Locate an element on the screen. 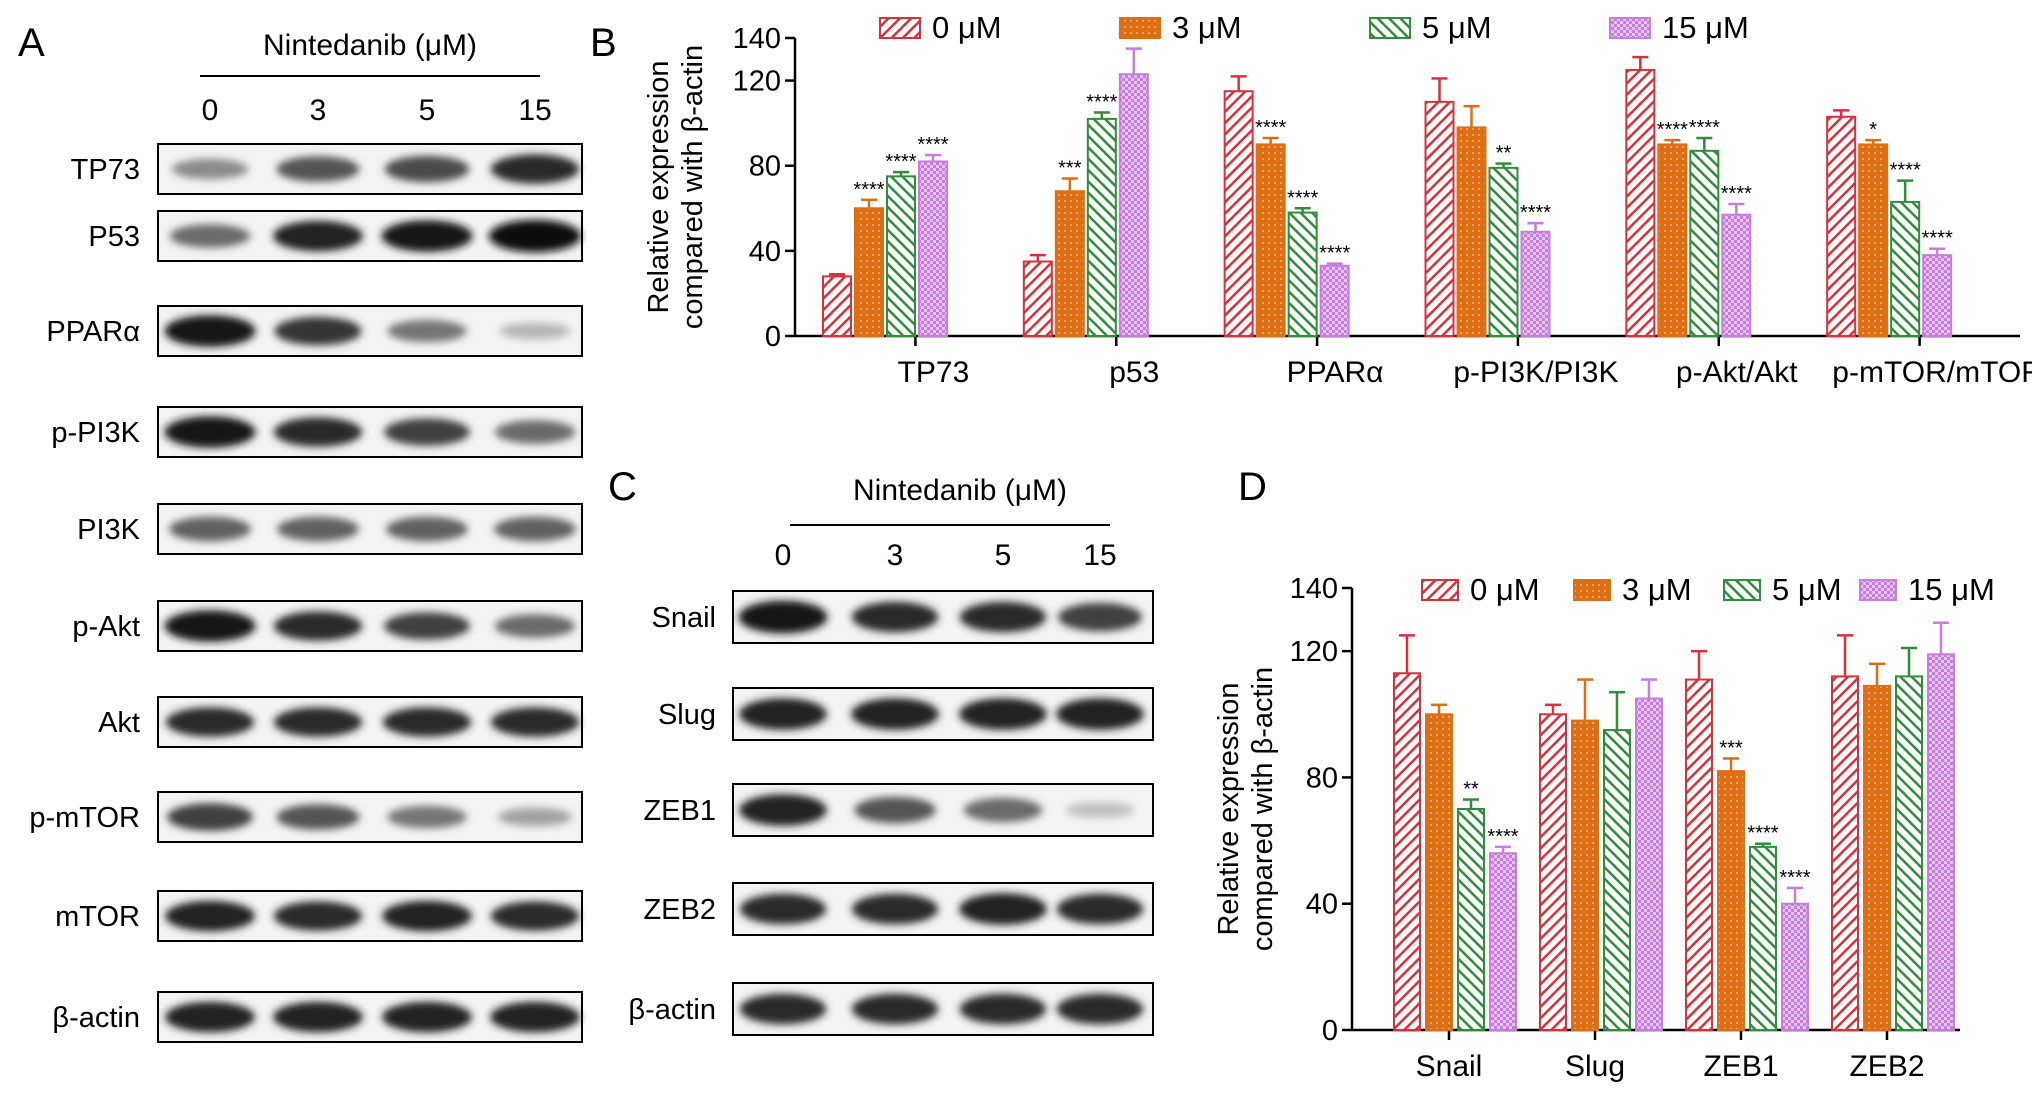 The height and width of the screenshot is (1097, 2032). blot-row-5: p-Akt is located at coordinates (327, 626).